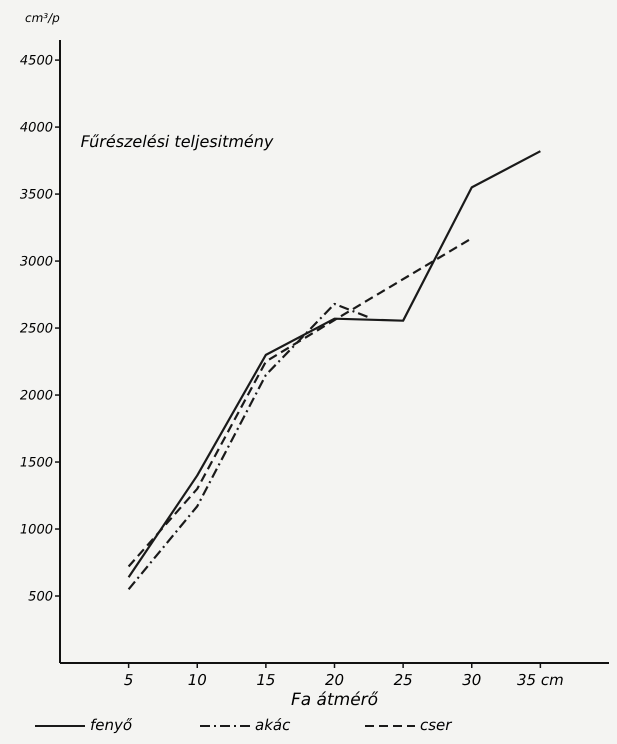 This screenshot has width=617, height=744. I want to click on y-tick-label: 3500, so click(36, 195).